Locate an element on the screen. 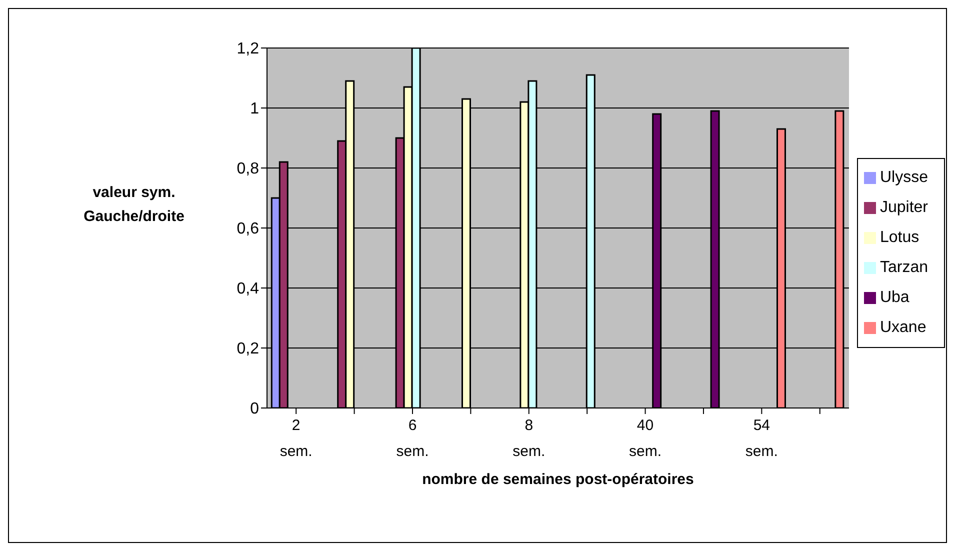  y-axis-title: valeur sym. Gauche/droite is located at coordinates (134, 204).